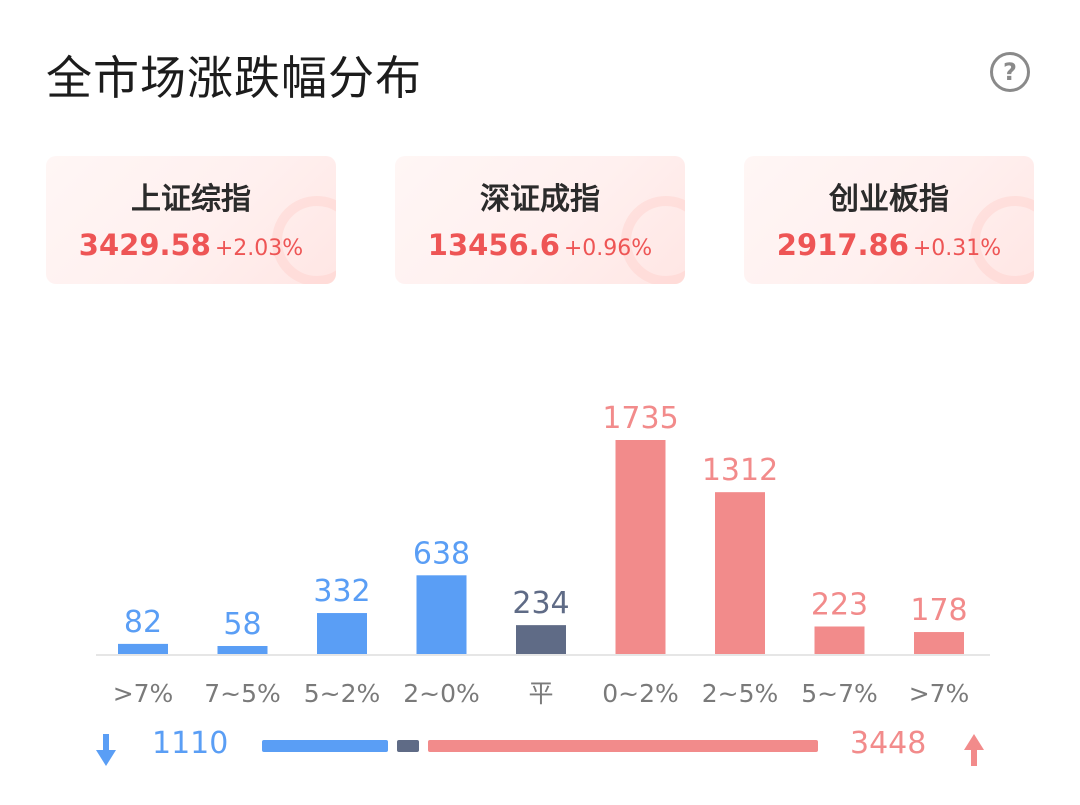  What do you see at coordinates (889, 199) in the screenshot?
I see `index-name: 创业板指` at bounding box center [889, 199].